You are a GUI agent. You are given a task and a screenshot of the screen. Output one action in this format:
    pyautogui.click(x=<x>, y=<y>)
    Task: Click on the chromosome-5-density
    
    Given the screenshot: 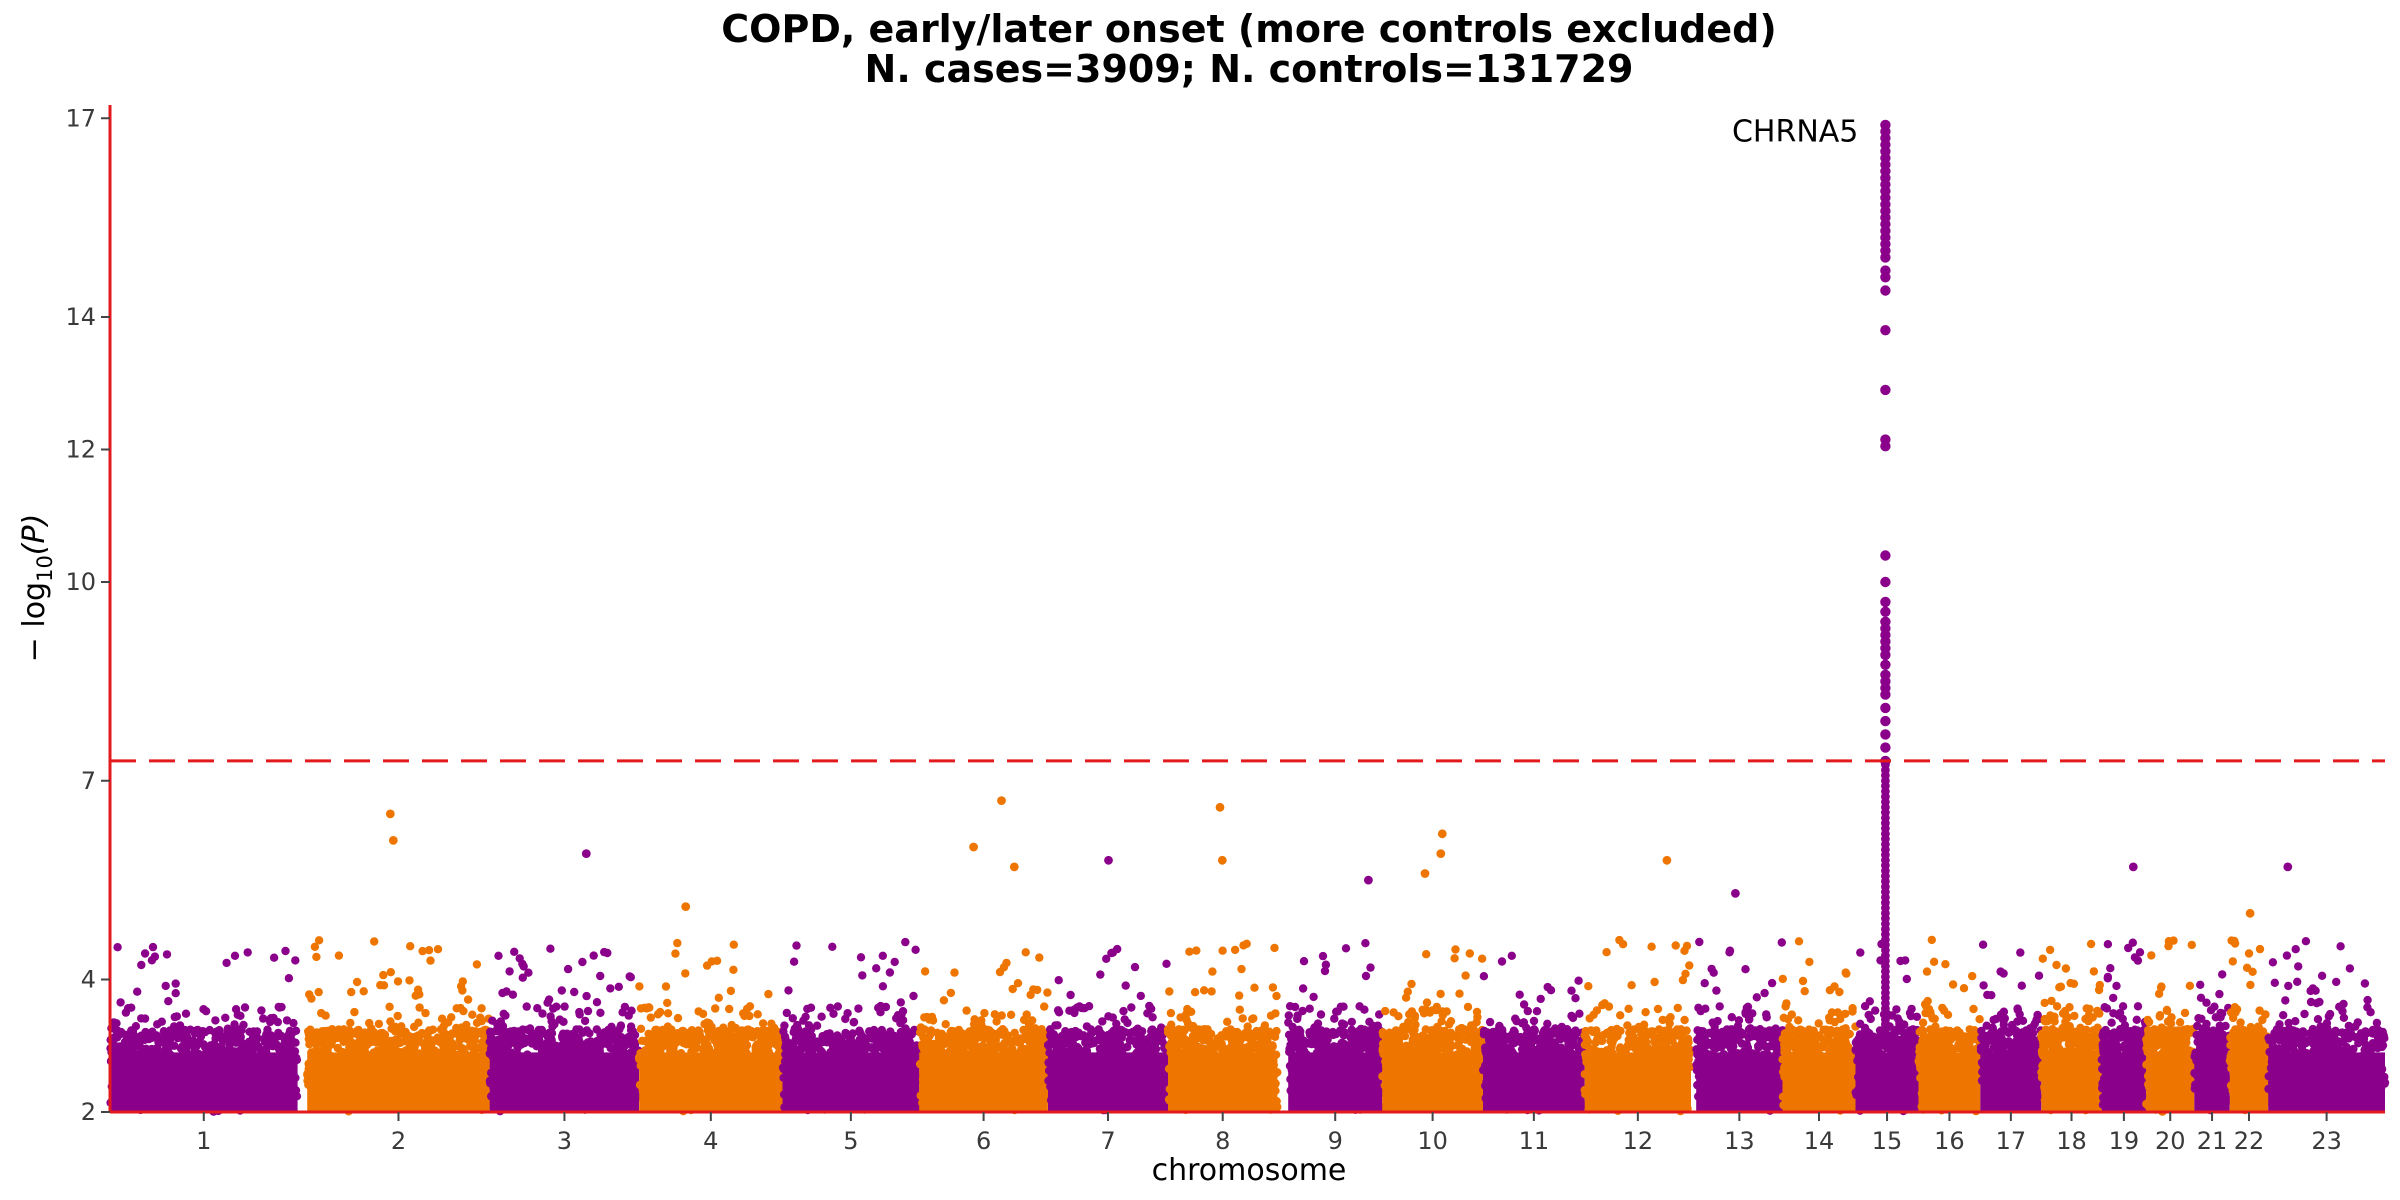 What is the action you would take?
    pyautogui.click(x=851, y=1082)
    